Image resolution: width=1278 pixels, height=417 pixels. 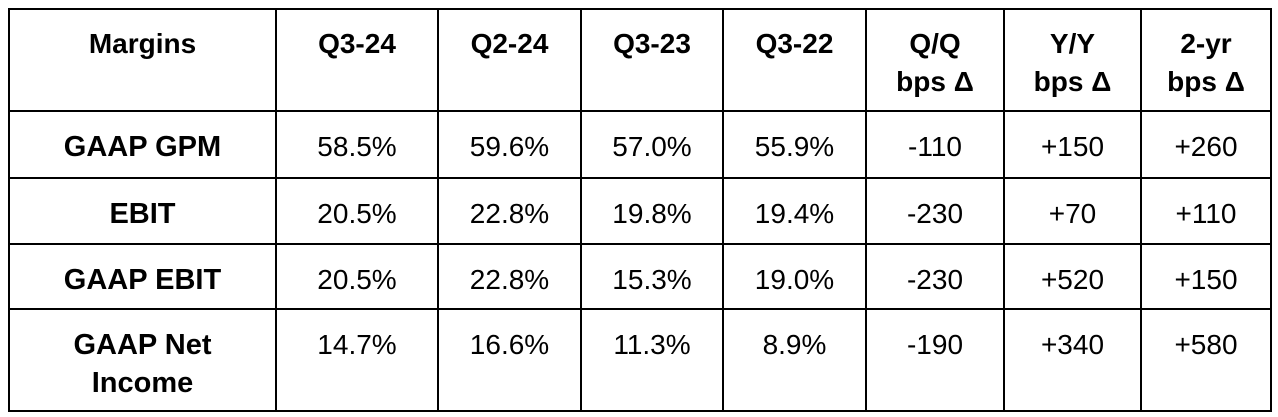 I want to click on value-cell: 55.9%, so click(x=794, y=144).